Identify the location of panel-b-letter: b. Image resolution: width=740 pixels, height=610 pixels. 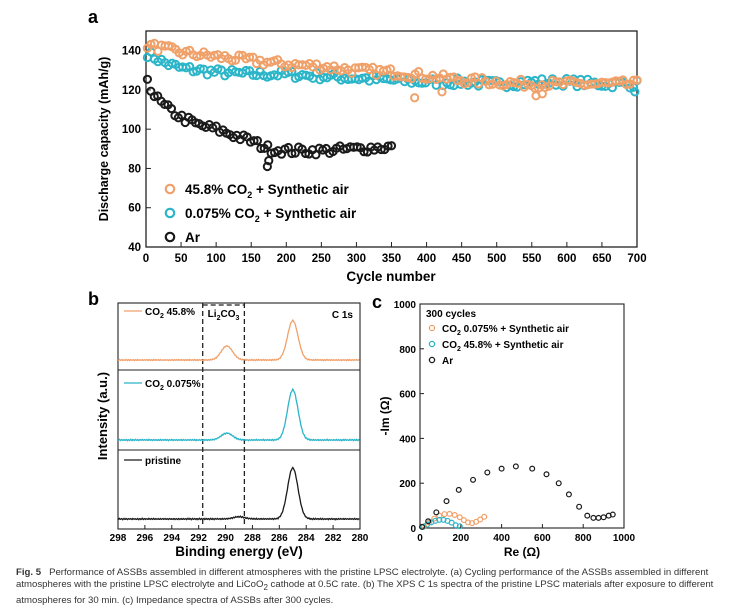
(93, 299).